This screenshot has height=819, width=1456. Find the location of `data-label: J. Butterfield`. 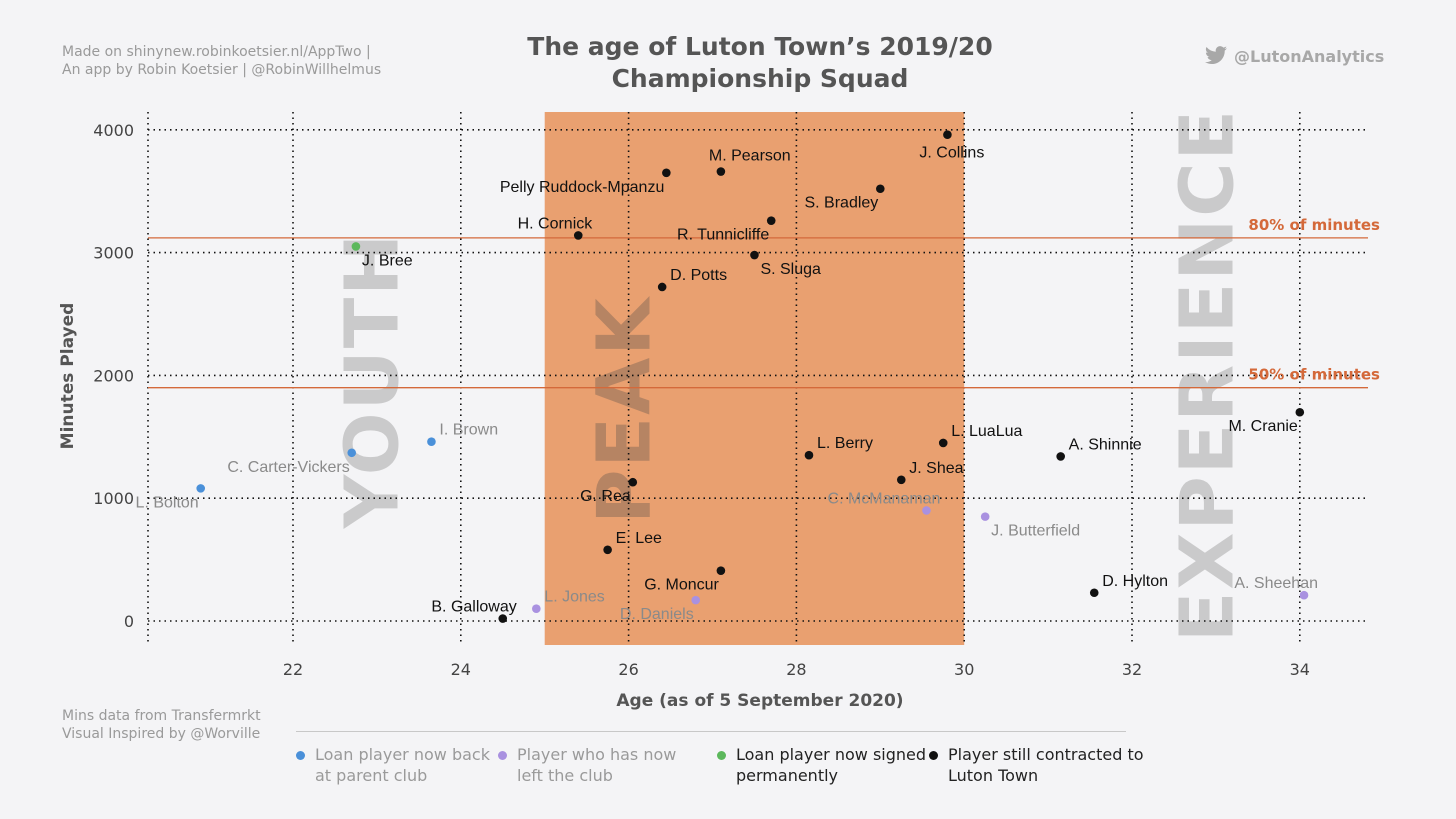

data-label: J. Butterfield is located at coordinates (1035, 531).